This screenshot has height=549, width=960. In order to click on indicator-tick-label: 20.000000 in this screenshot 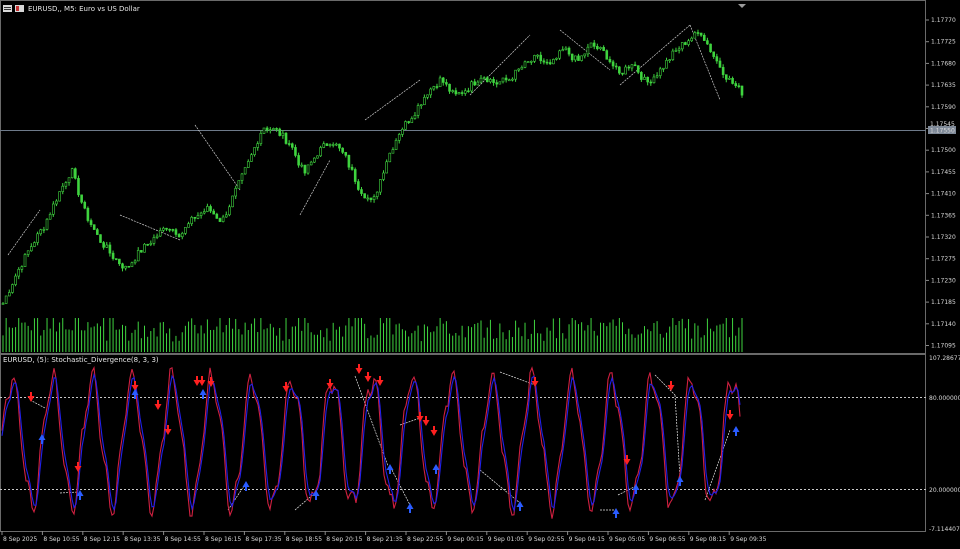, I will do `click(944, 490)`.